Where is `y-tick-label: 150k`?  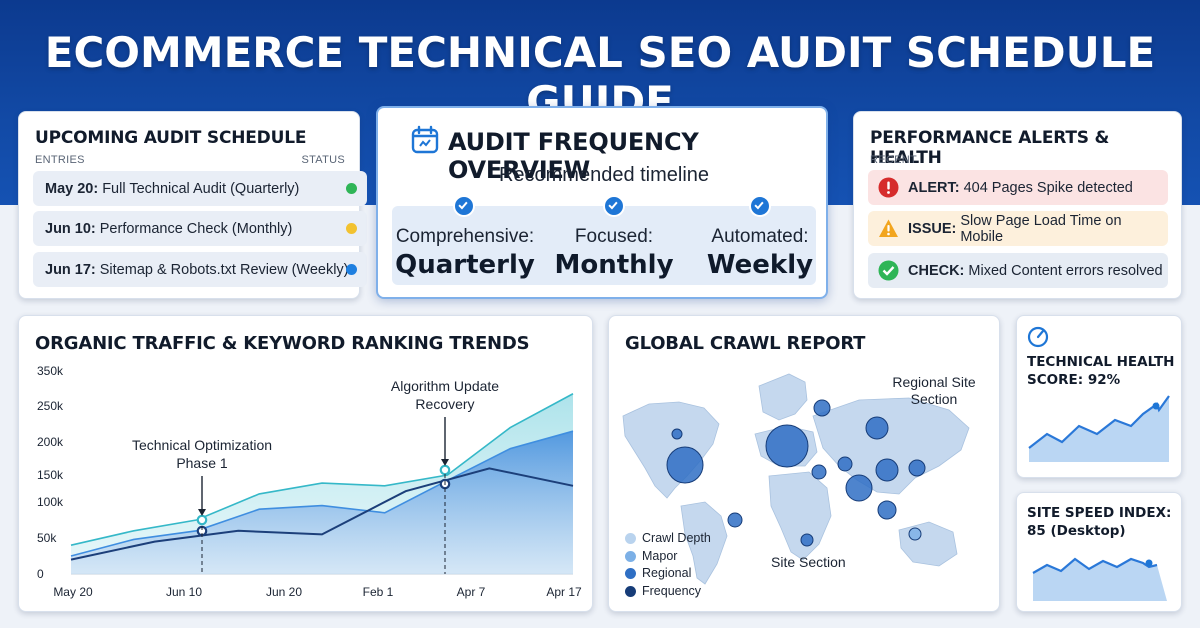
y-tick-label: 150k is located at coordinates (50, 475).